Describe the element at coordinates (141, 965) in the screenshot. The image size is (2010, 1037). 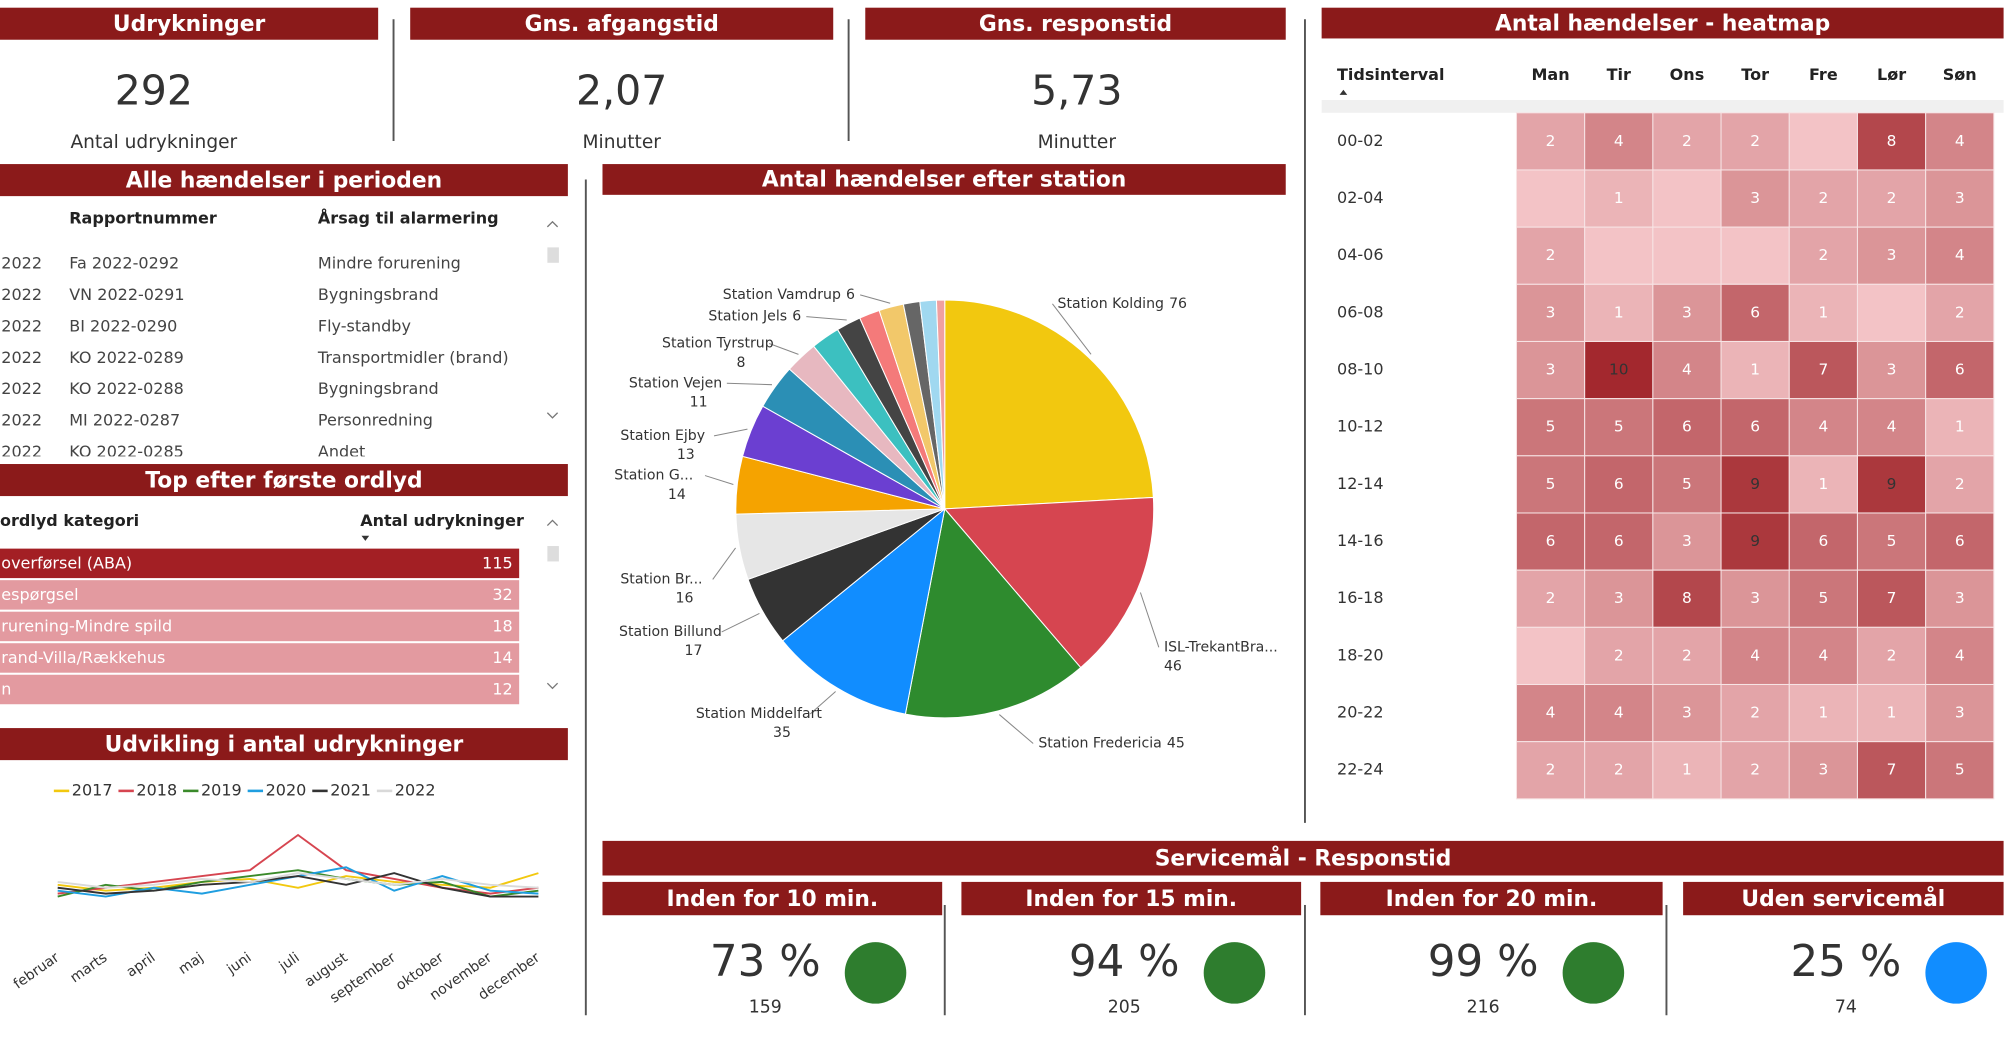
I see `x-tick-label: april` at that location.